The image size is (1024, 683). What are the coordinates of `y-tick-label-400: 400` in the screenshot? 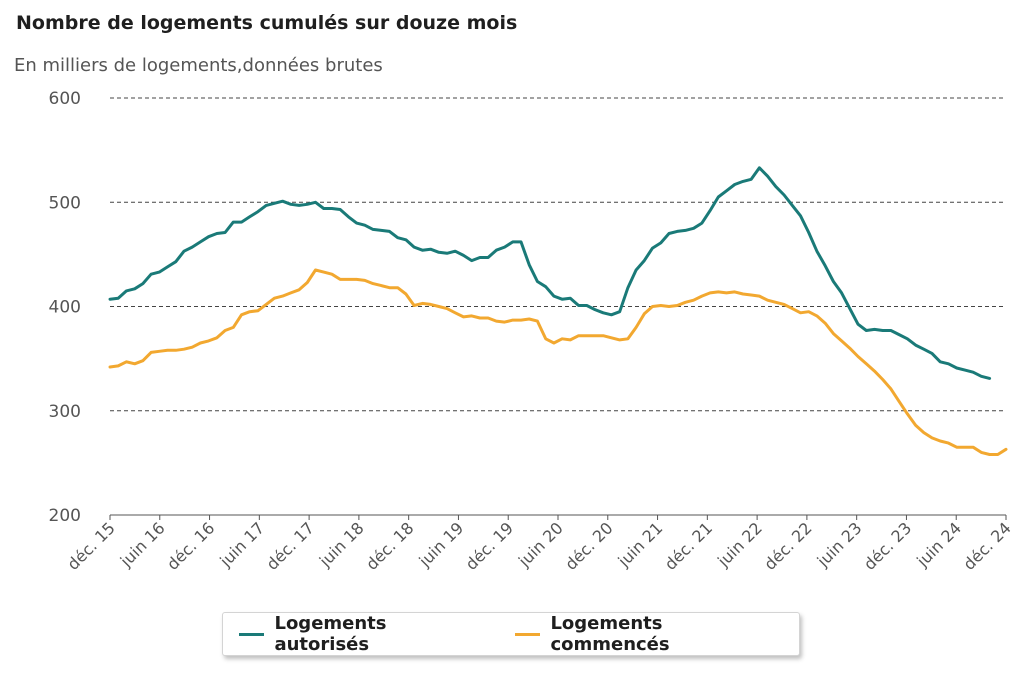 It's located at (65, 308).